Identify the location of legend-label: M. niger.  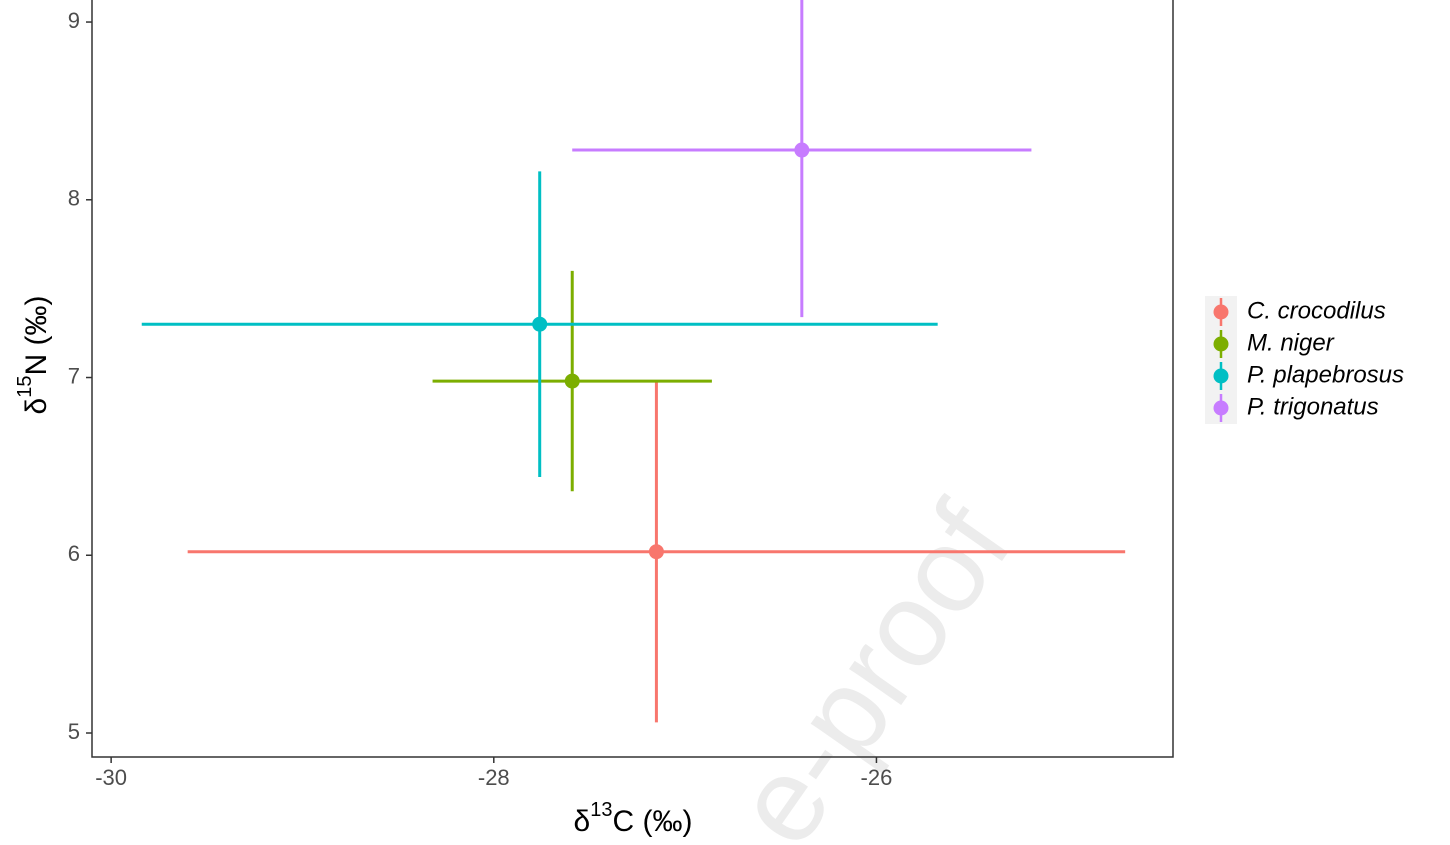
(1291, 342).